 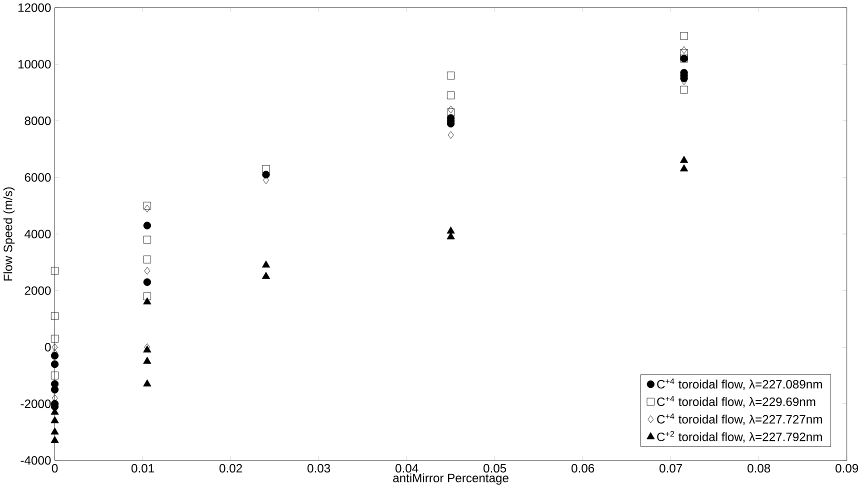 What do you see at coordinates (739, 384) in the screenshot?
I see `legend-label: C$^{+4}$ toroidal flow, λ=227.089nm` at bounding box center [739, 384].